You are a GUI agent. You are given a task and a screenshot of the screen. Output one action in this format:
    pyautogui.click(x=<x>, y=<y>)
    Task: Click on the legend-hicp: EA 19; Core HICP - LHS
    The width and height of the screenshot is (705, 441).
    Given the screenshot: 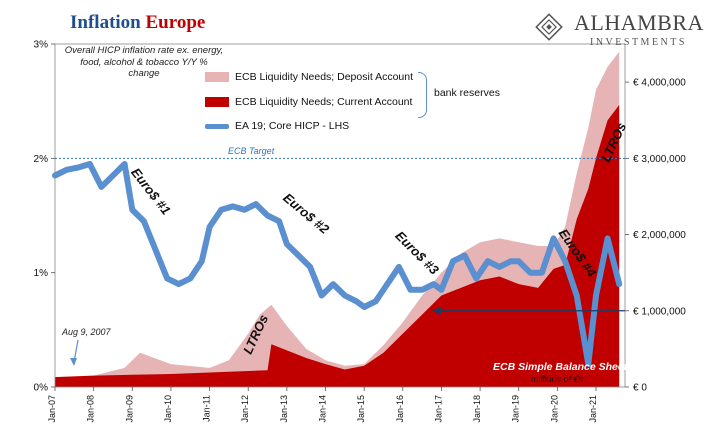 What is the action you would take?
    pyautogui.click(x=277, y=126)
    